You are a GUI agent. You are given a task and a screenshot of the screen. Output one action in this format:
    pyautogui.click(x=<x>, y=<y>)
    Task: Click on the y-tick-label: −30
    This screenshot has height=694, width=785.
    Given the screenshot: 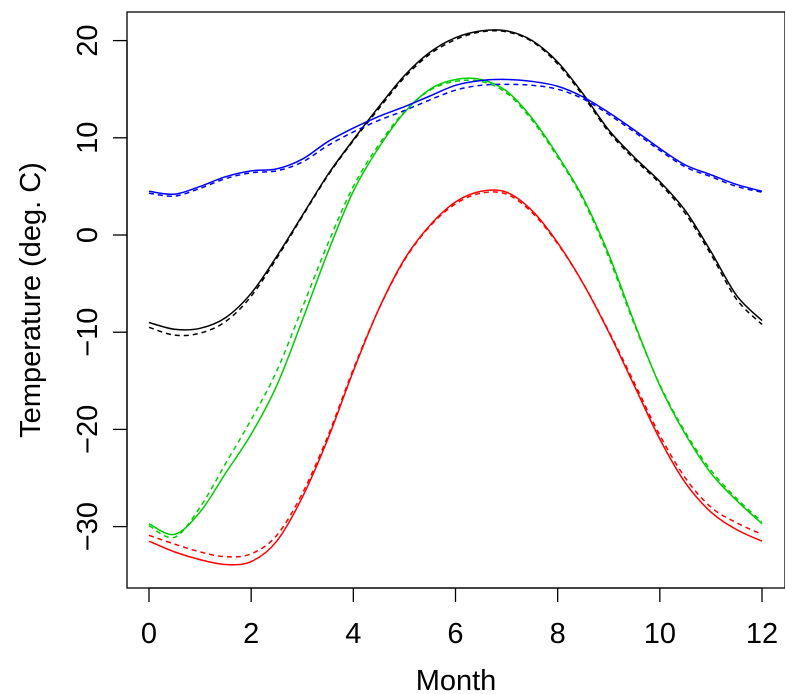 What is the action you would take?
    pyautogui.click(x=88, y=526)
    